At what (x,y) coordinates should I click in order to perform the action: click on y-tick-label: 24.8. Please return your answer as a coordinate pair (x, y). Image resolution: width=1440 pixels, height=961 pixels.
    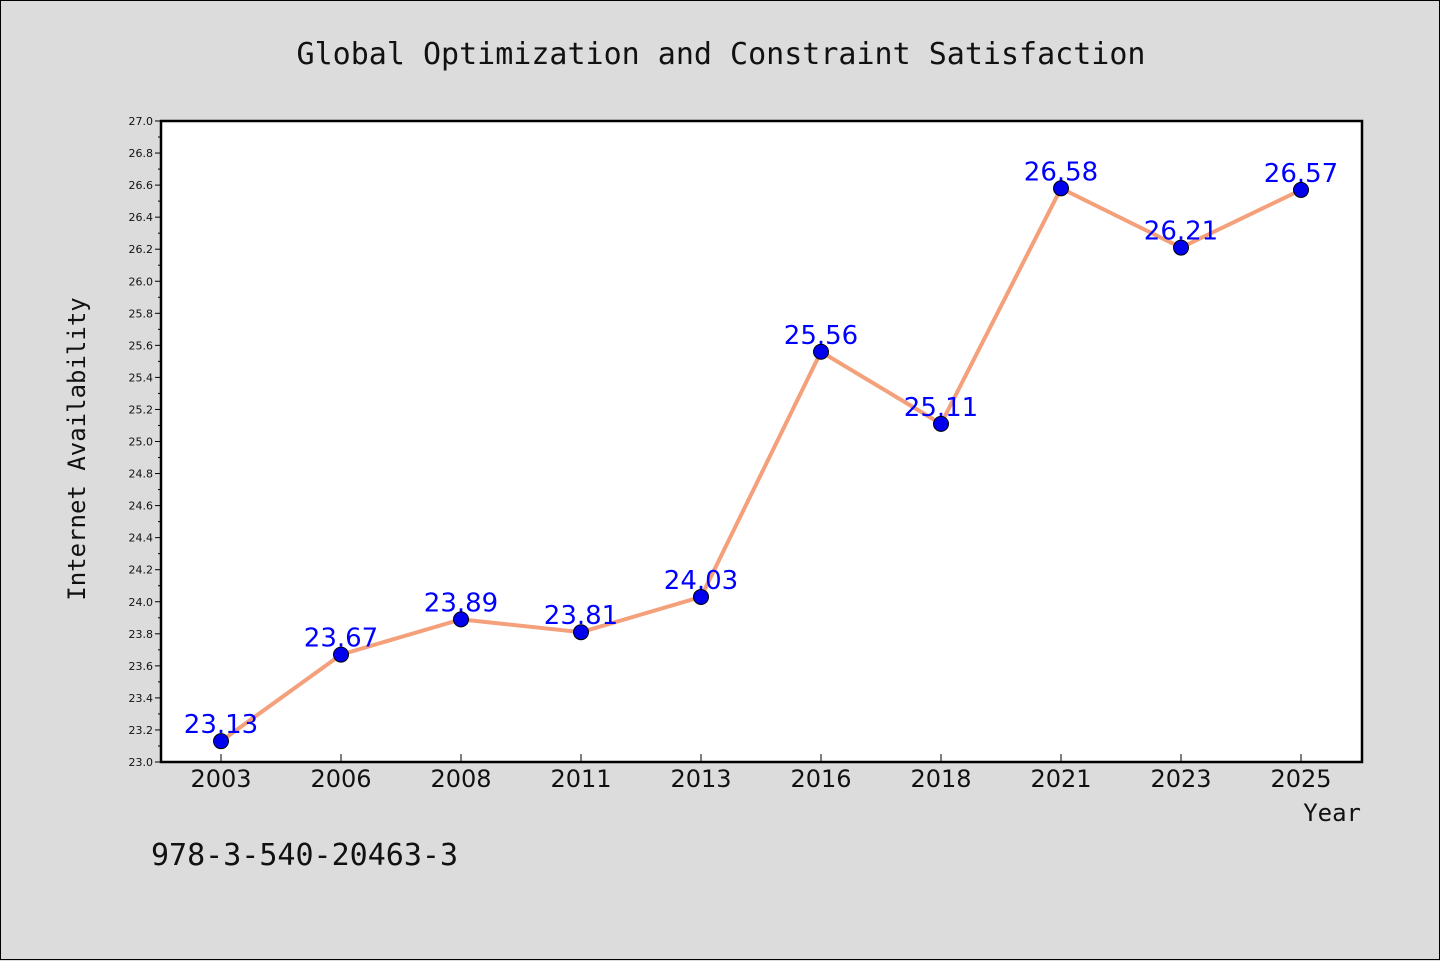
    Looking at the image, I should click on (141, 474).